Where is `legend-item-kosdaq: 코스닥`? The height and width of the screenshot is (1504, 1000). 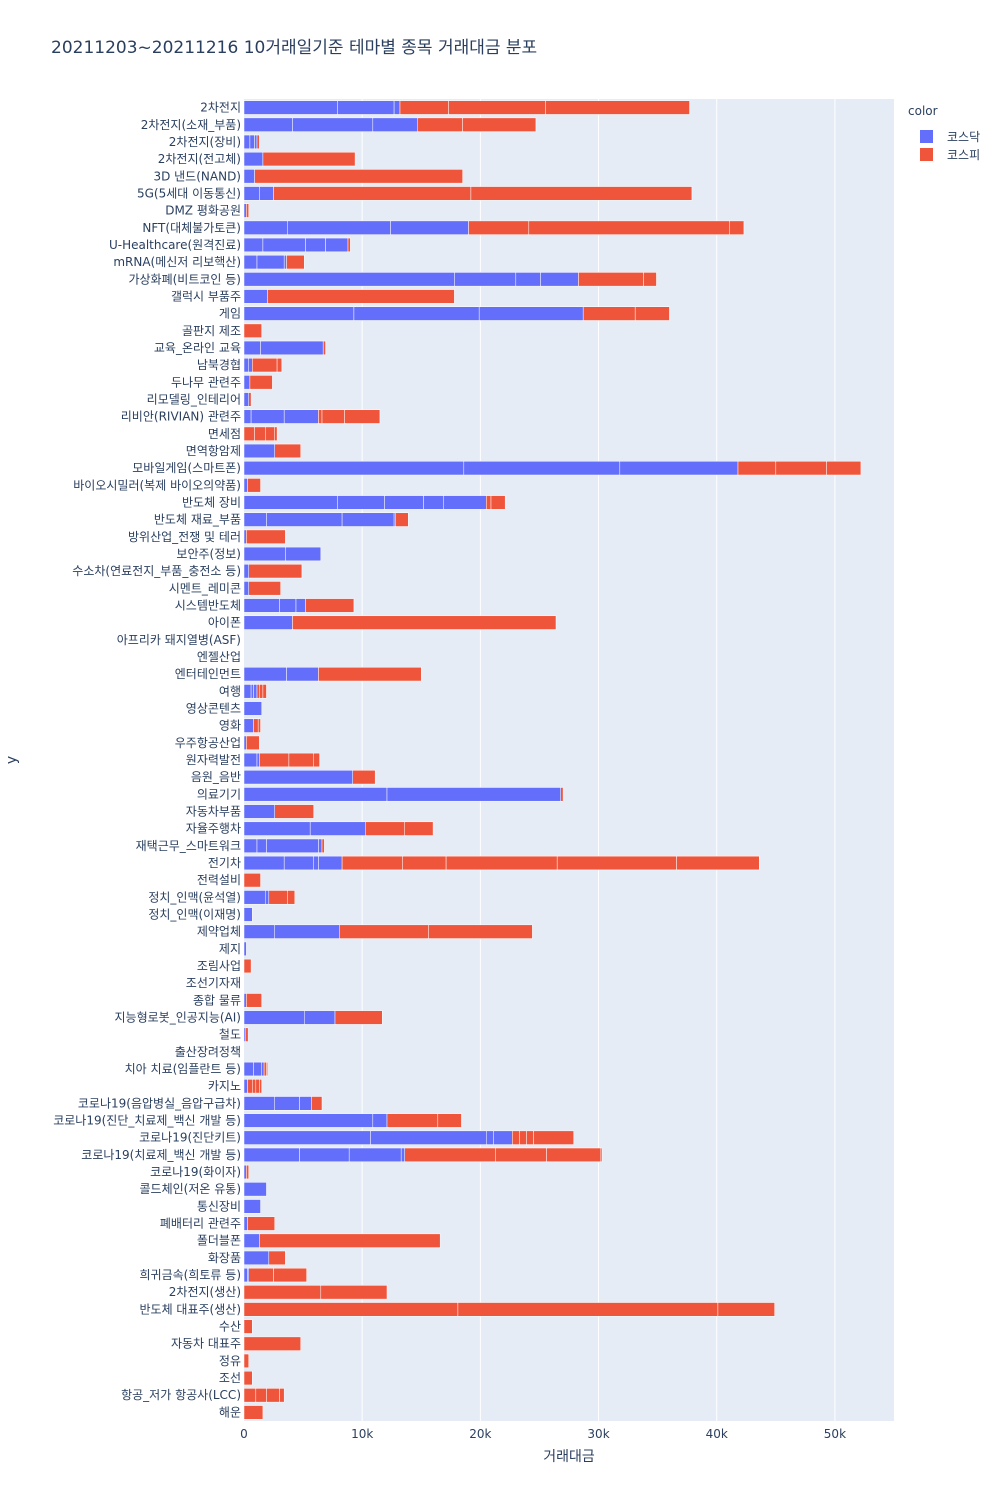
legend-item-kosdaq: 코스닥 is located at coordinates (950, 136).